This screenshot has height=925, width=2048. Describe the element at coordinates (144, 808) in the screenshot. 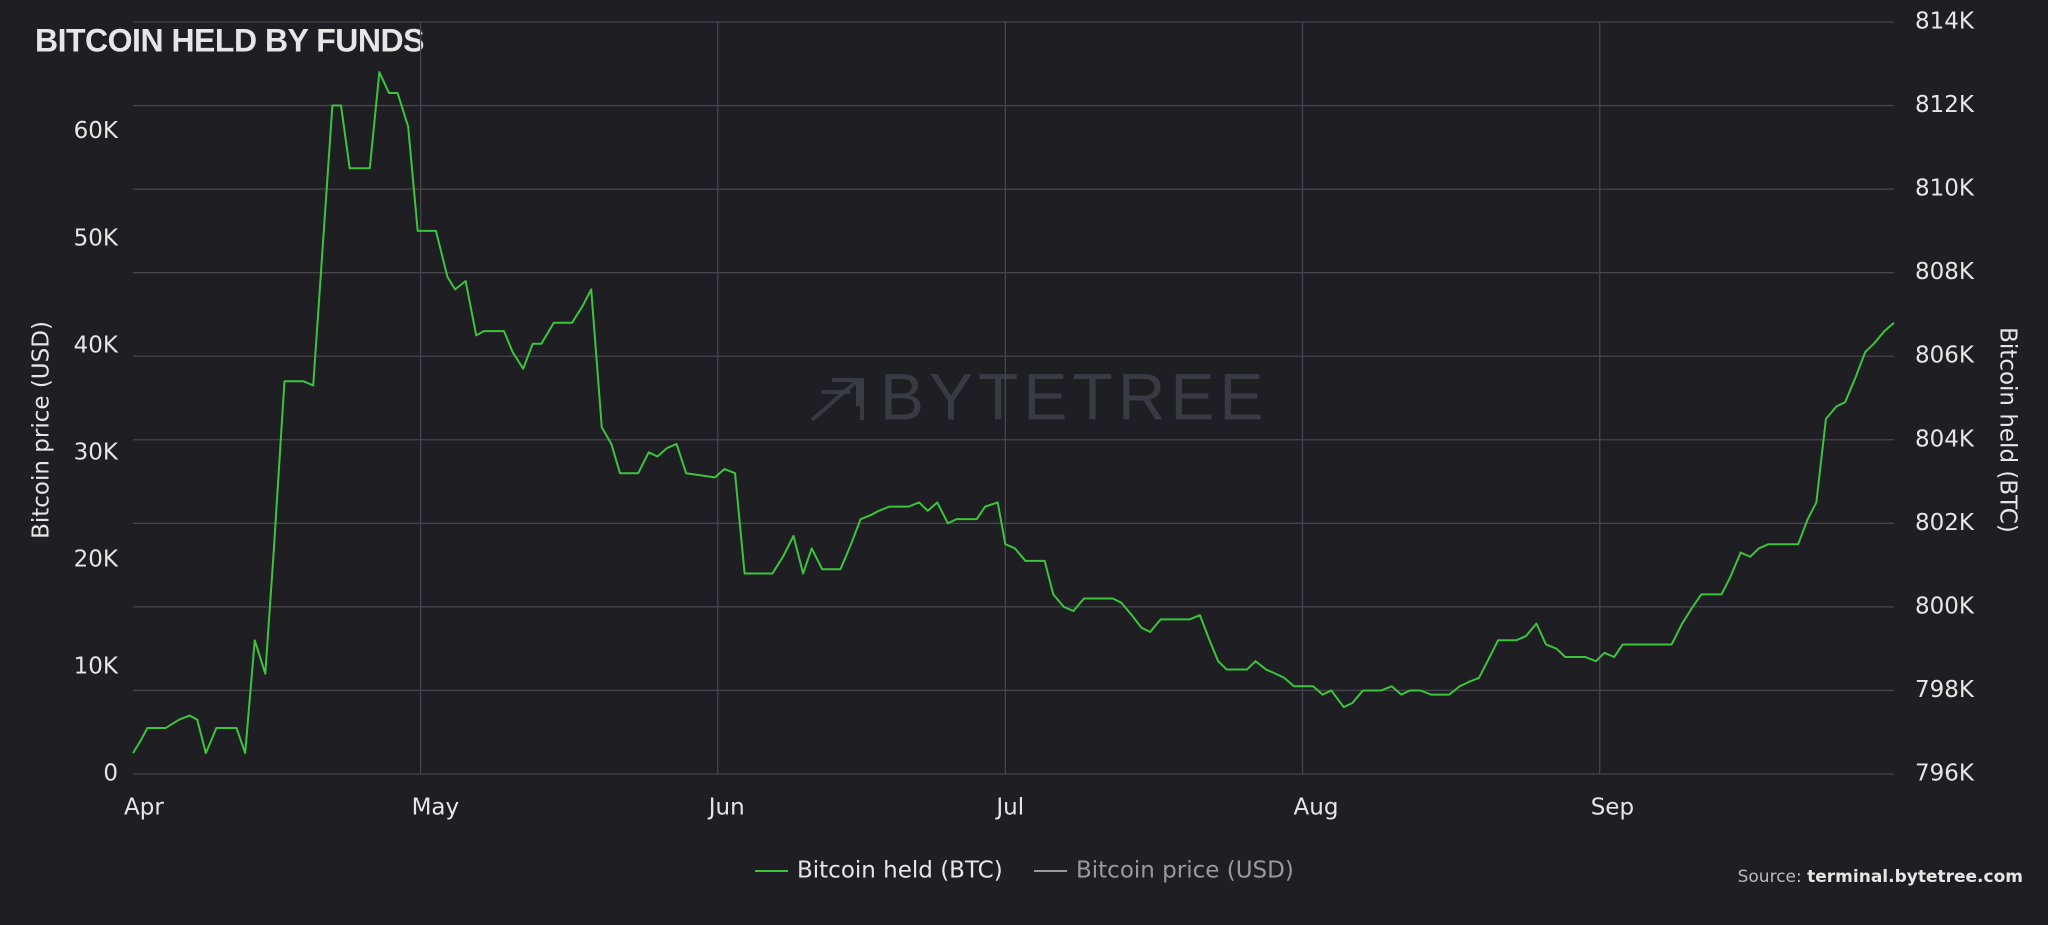

I see `x-tick-label: Apr` at that location.